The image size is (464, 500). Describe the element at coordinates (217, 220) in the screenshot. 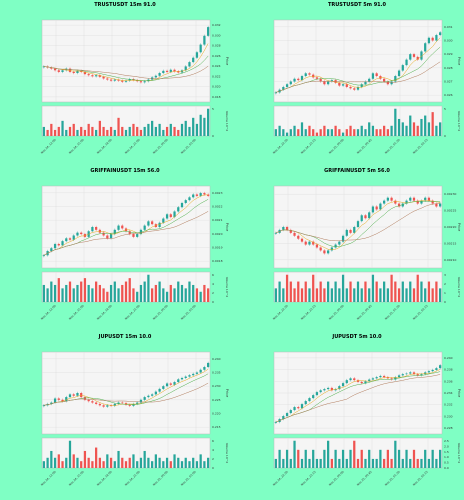

I see `y-tick-label: 0.0021` at that location.